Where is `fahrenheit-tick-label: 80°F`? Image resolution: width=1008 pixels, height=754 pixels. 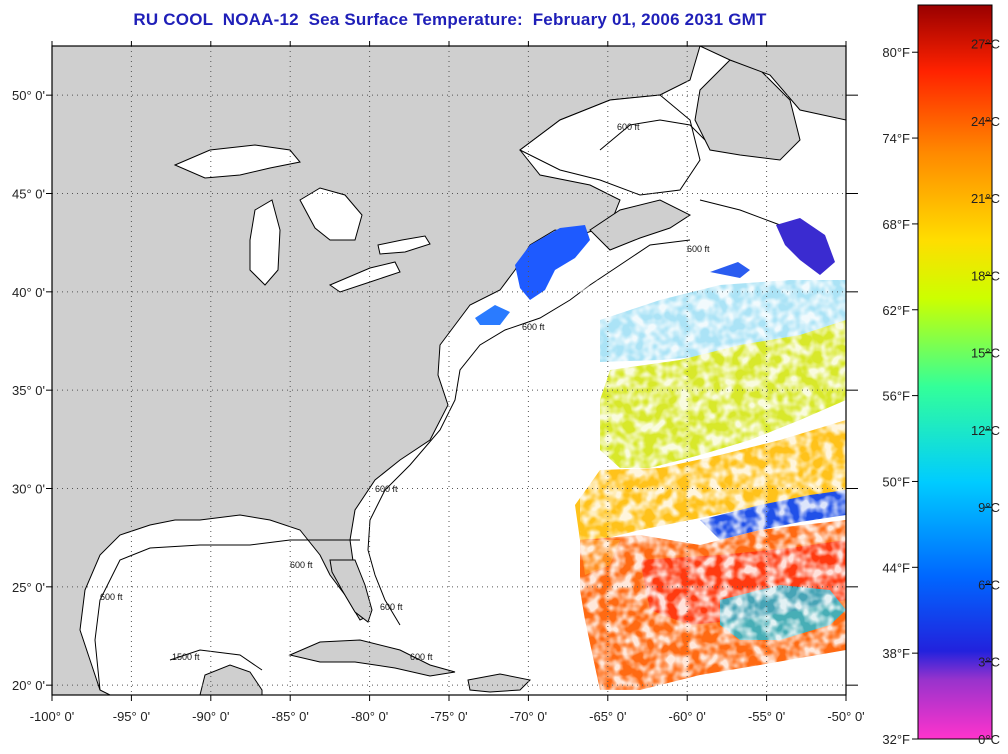
fahrenheit-tick-label: 80°F is located at coordinates (896, 52).